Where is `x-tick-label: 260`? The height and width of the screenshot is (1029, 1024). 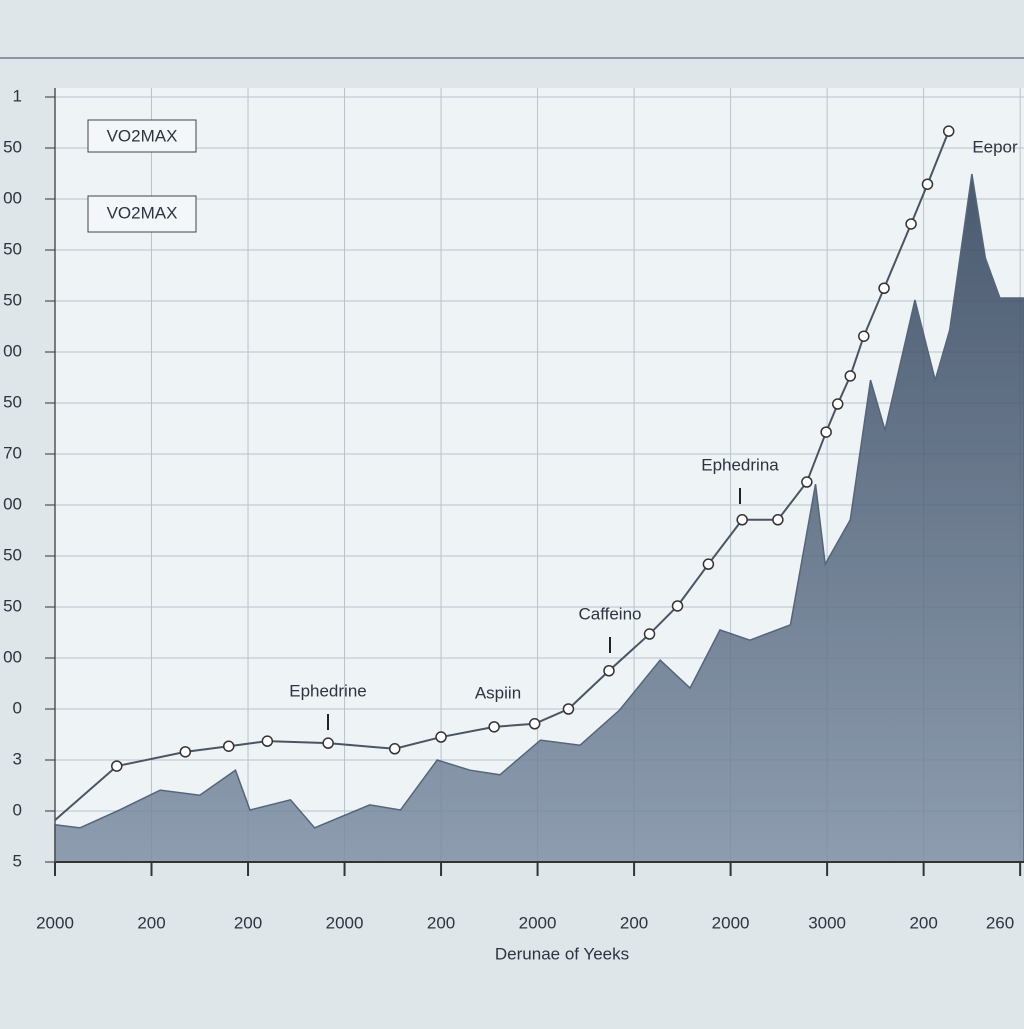
x-tick-label: 260 is located at coordinates (1000, 922).